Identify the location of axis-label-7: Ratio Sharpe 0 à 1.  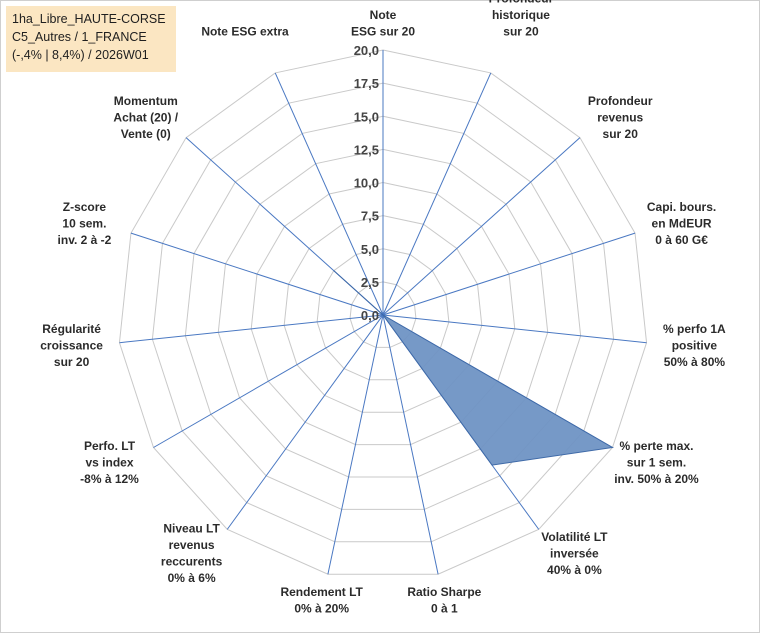
(444, 600).